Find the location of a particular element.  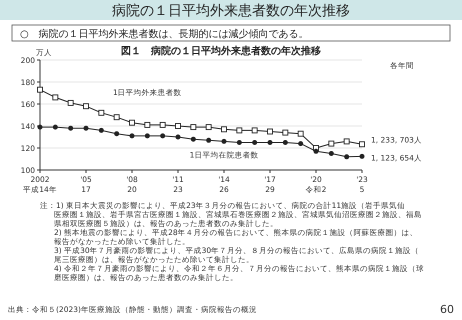

chart-subtitle: ○ 病院の１日平均外来患者数は、長期的には減少傾向である。 is located at coordinates (164, 34).